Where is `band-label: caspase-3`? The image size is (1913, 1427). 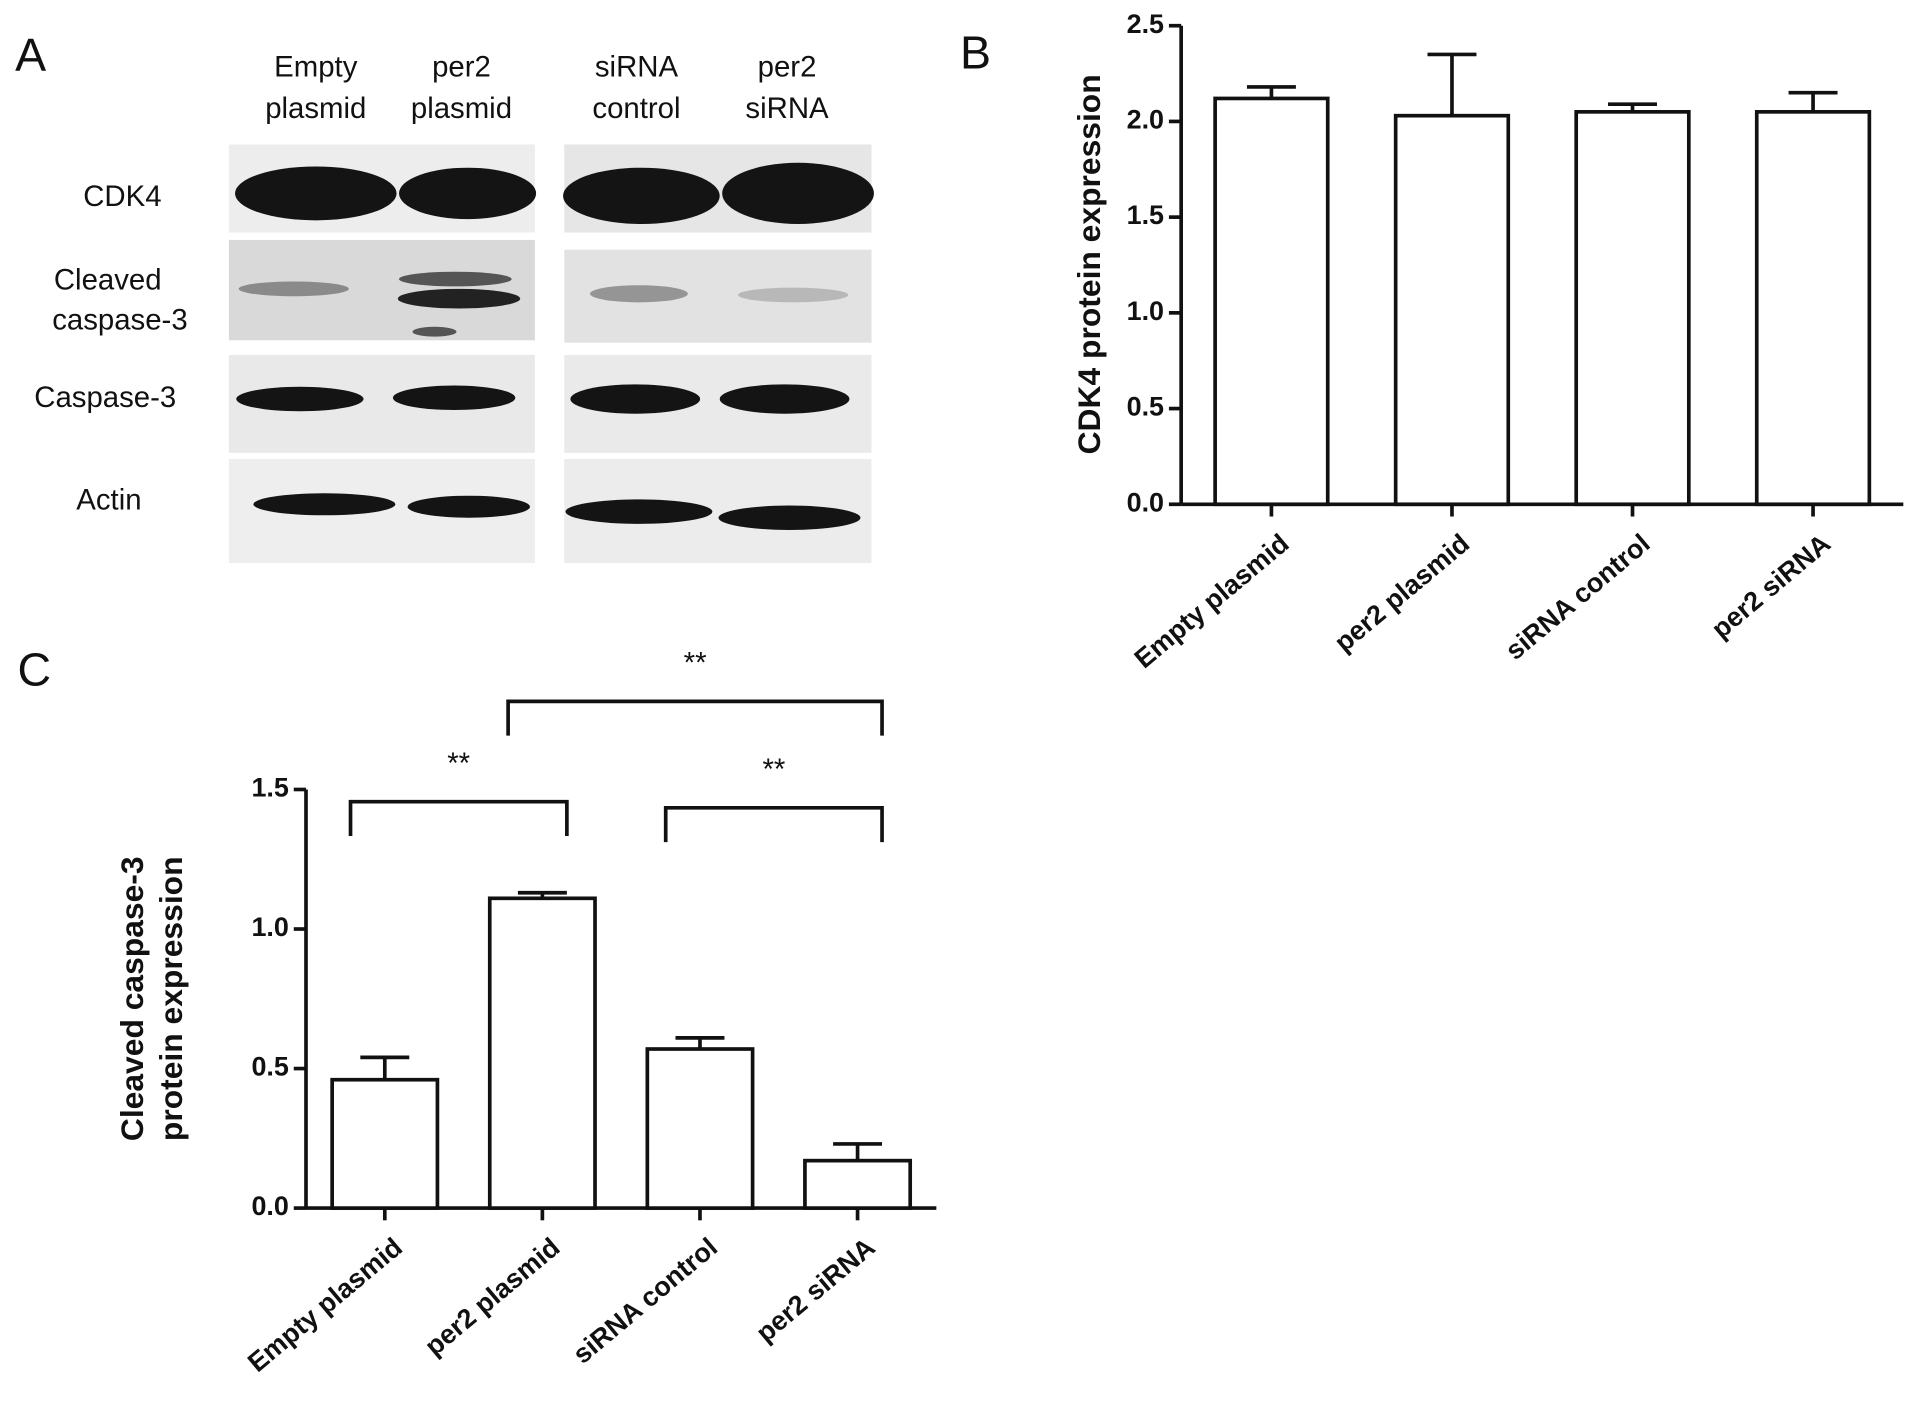 band-label: caspase-3 is located at coordinates (119, 320).